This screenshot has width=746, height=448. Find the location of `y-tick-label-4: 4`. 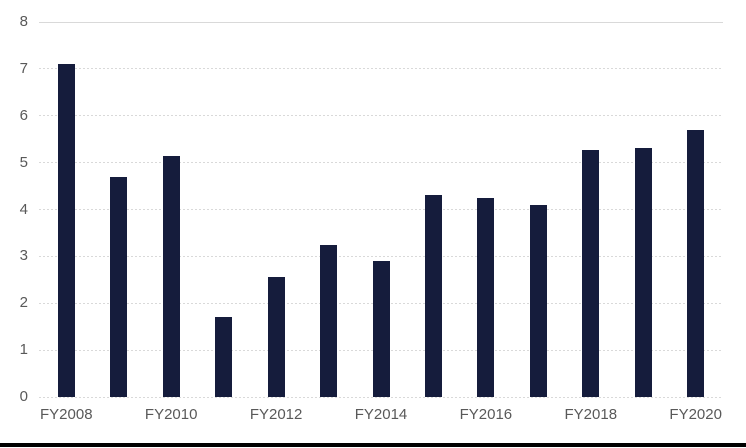

y-tick-label-4: 4 is located at coordinates (23, 209).